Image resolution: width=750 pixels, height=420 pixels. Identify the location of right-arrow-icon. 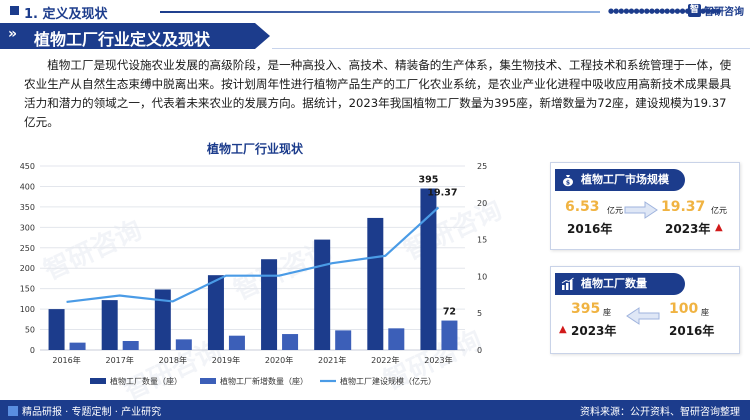
(641, 210).